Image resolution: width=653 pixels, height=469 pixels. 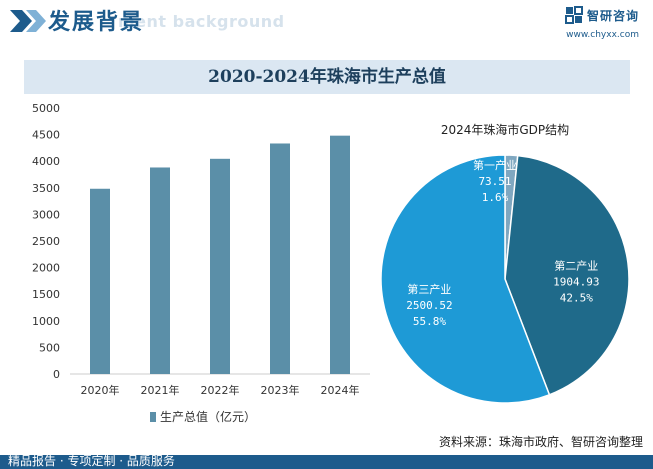 What do you see at coordinates (46, 294) in the screenshot?
I see `y-tick-label: 1500` at bounding box center [46, 294].